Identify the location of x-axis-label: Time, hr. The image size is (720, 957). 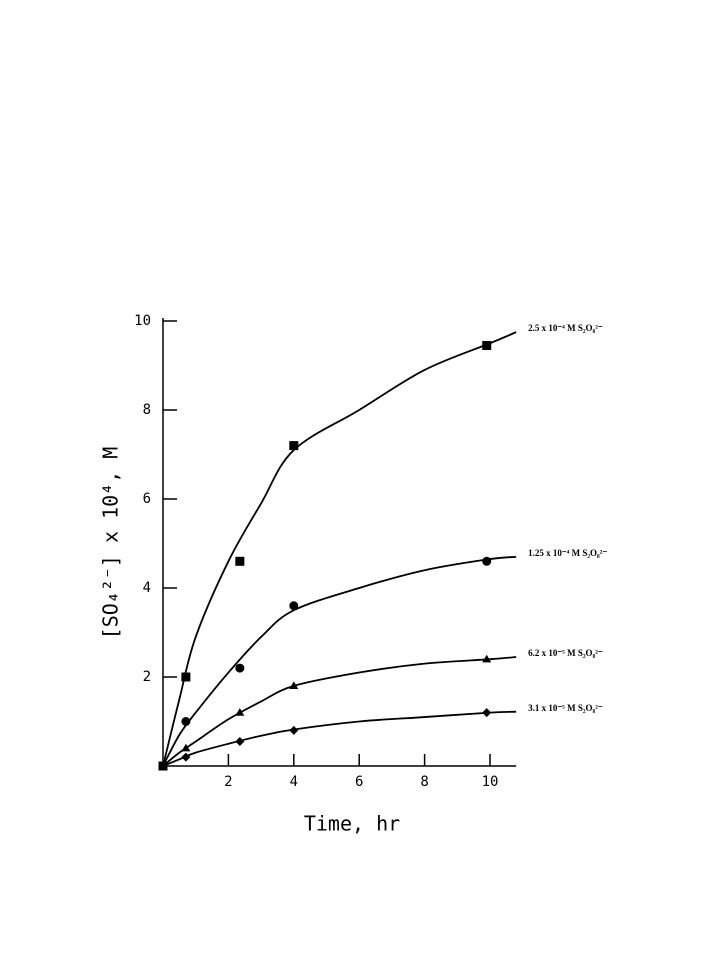
(352, 824).